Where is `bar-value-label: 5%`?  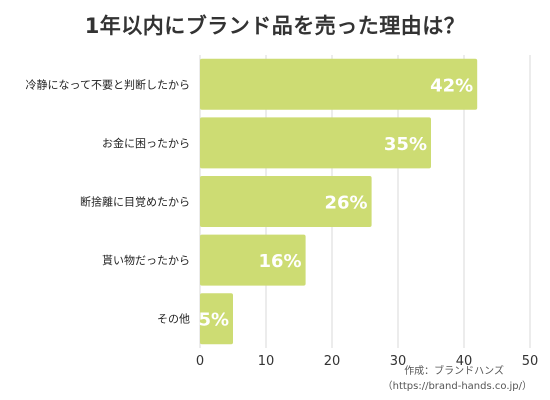 bar-value-label: 5% is located at coordinates (213, 320).